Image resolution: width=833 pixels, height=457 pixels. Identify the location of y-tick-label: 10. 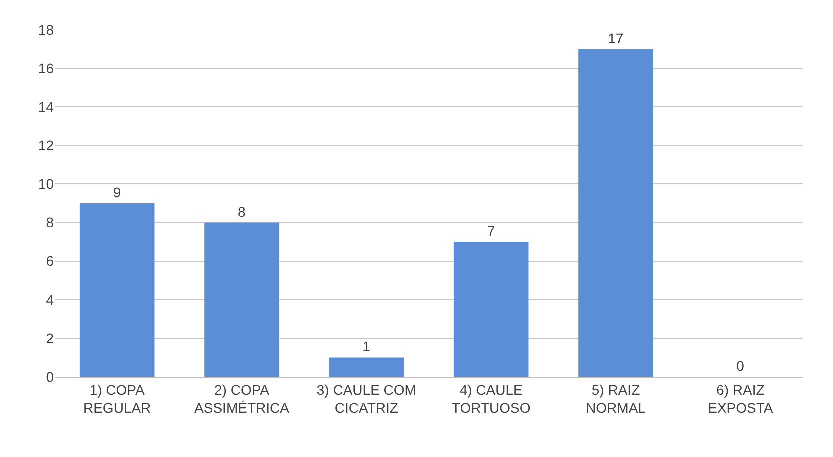
(46, 184).